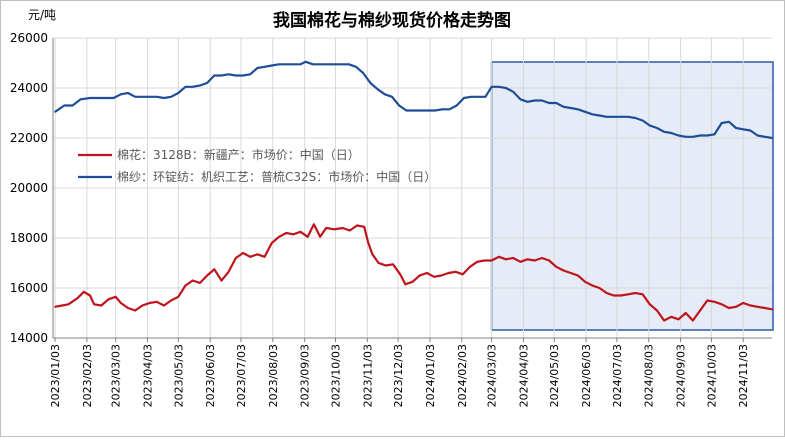 The height and width of the screenshot is (441, 785). I want to click on x-tick-label: 2023/09/03, so click(305, 375).